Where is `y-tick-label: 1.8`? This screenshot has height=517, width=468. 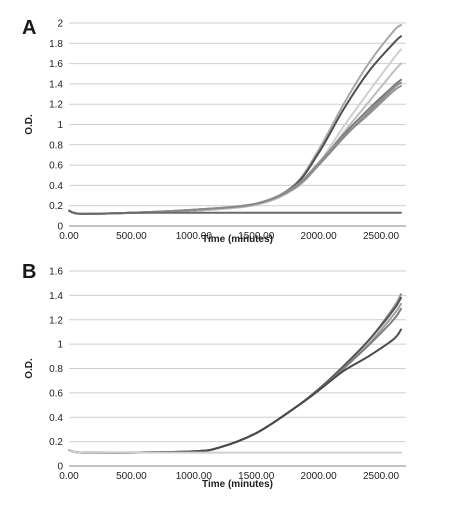
y-tick-label: 1.8 is located at coordinates (56, 44).